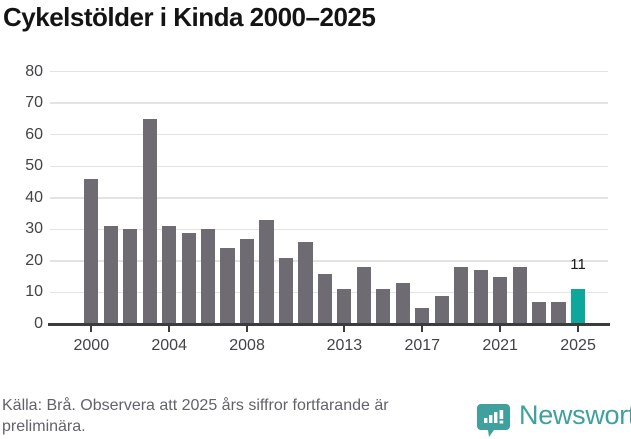 This screenshot has height=439, width=631. Describe the element at coordinates (188, 278) in the screenshot. I see `bar-2005` at that location.